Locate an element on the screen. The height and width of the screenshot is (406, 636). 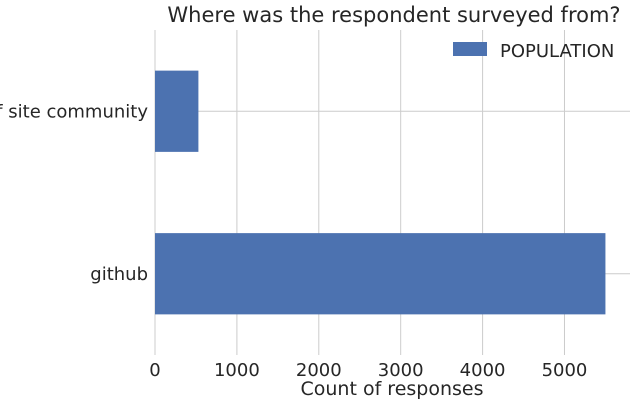
y-tick-labels: off site community github is located at coordinates (74, 193).